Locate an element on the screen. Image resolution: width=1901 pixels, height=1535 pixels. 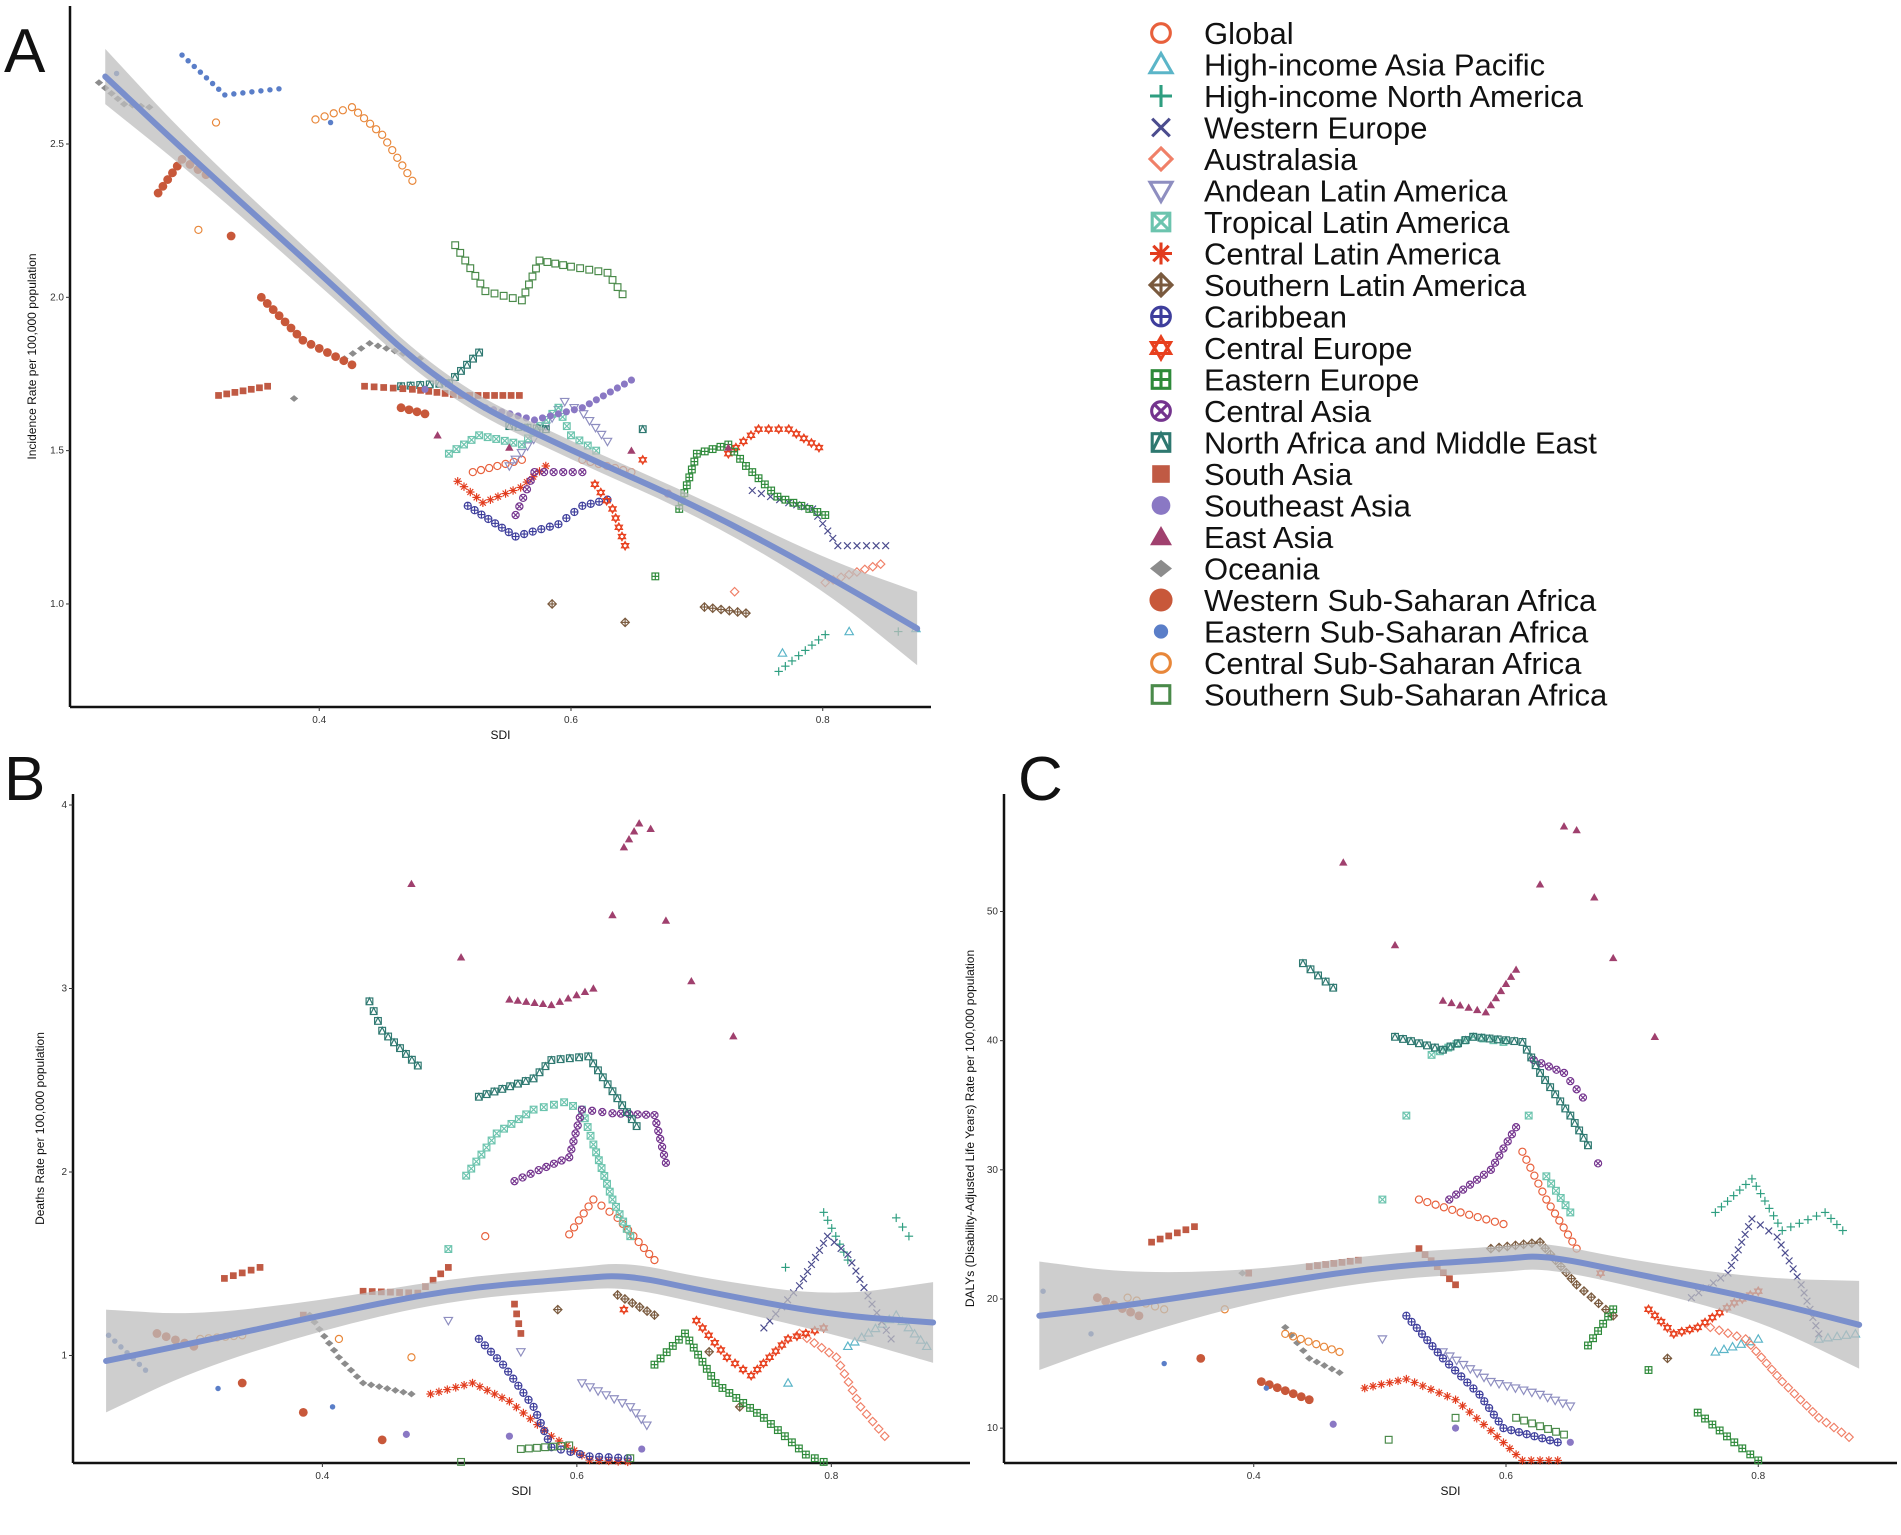
legend-label: Central Sub-Saharan Africa is located at coordinates (1393, 663).